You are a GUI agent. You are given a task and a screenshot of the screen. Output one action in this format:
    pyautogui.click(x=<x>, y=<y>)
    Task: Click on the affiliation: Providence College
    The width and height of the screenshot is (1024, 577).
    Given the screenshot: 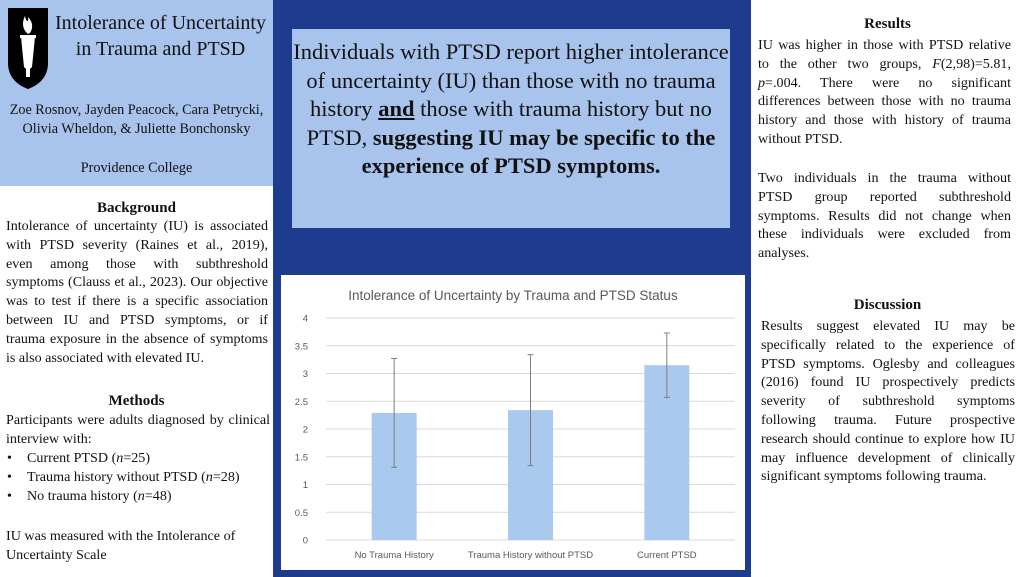 What is the action you would take?
    pyautogui.click(x=136, y=168)
    